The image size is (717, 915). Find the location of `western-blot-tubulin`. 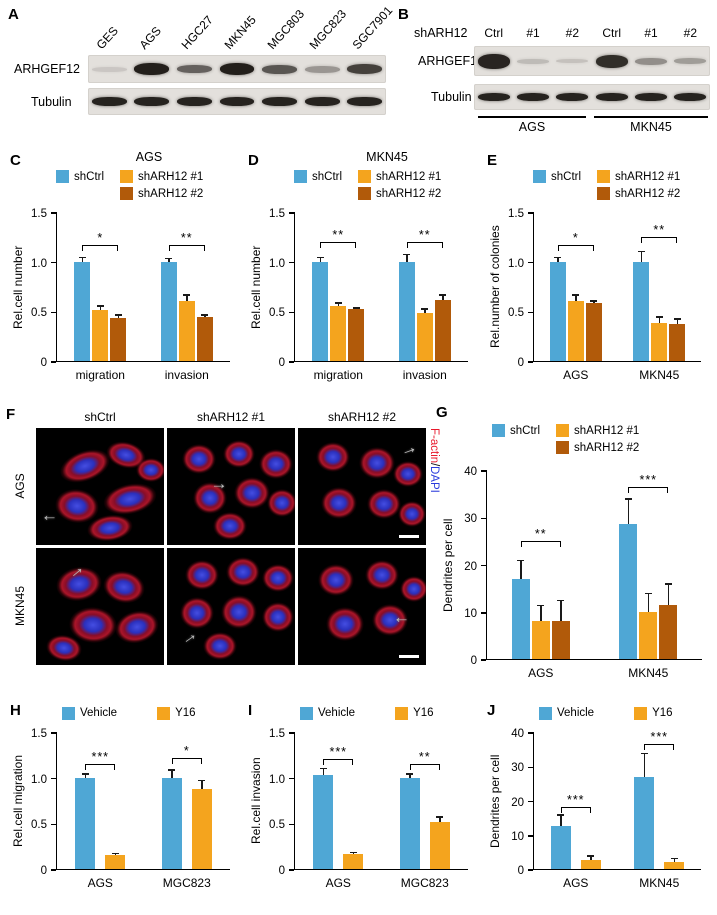

western-blot-tubulin is located at coordinates (237, 101).